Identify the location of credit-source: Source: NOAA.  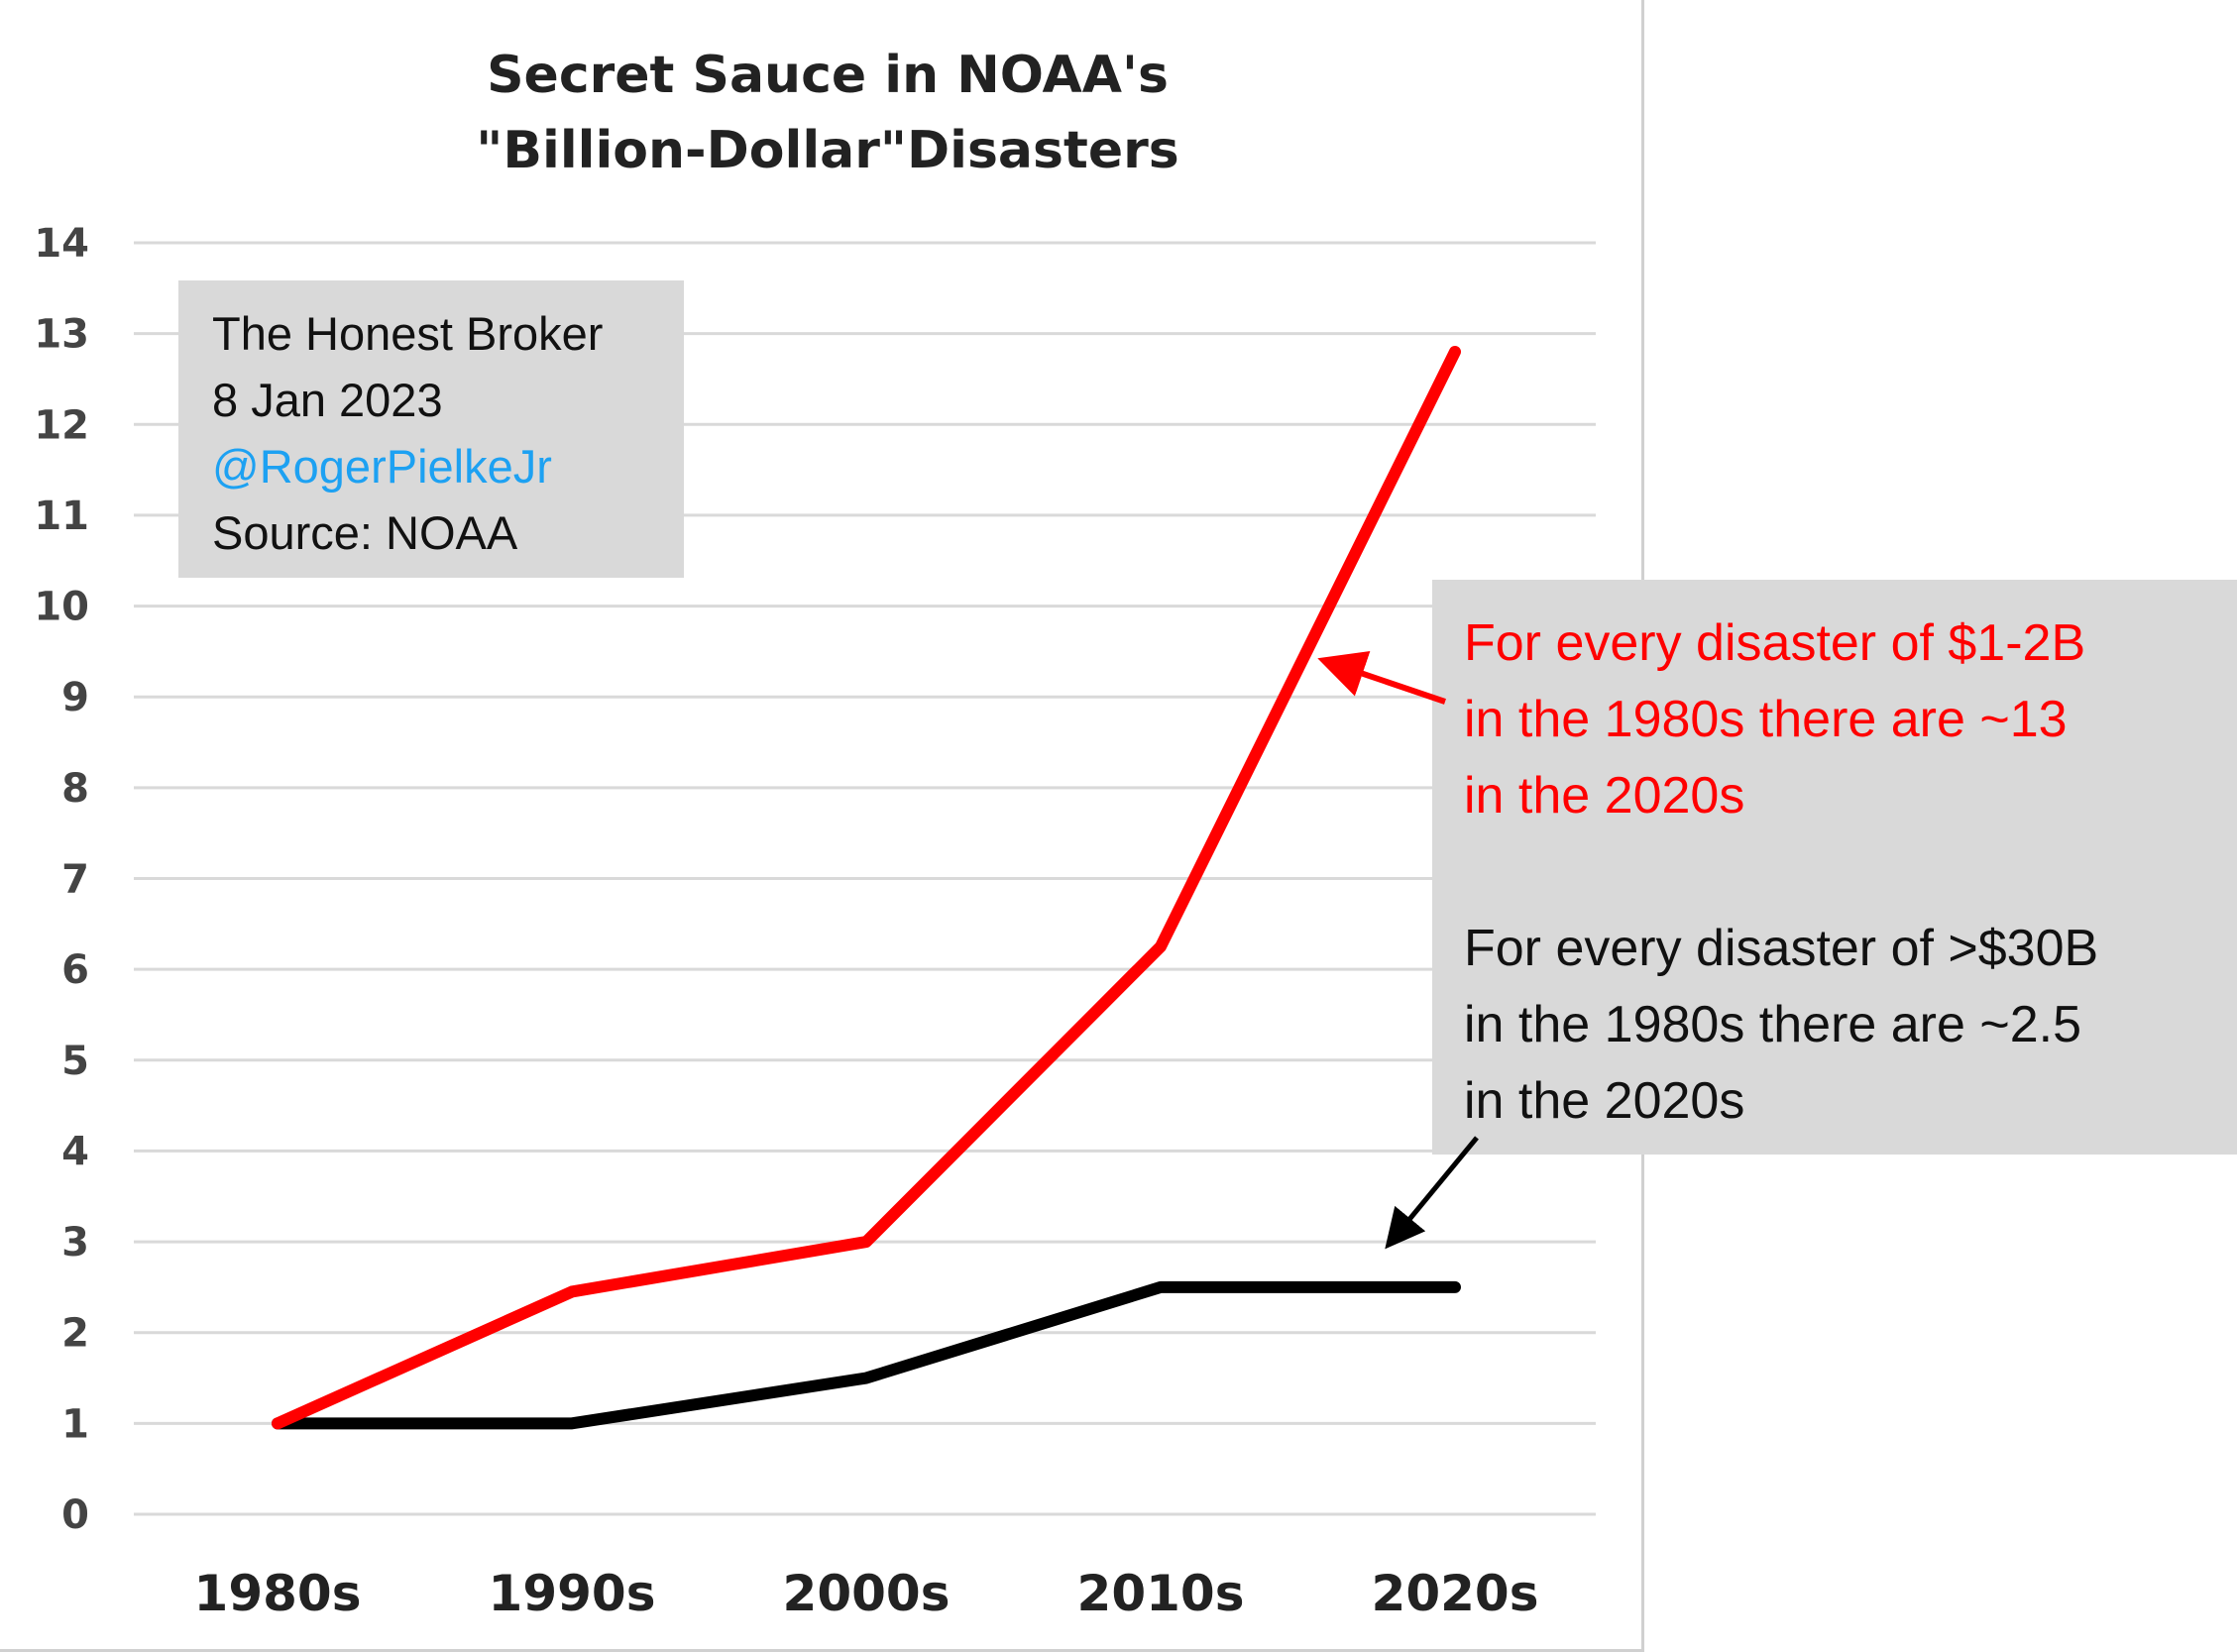
(365, 532).